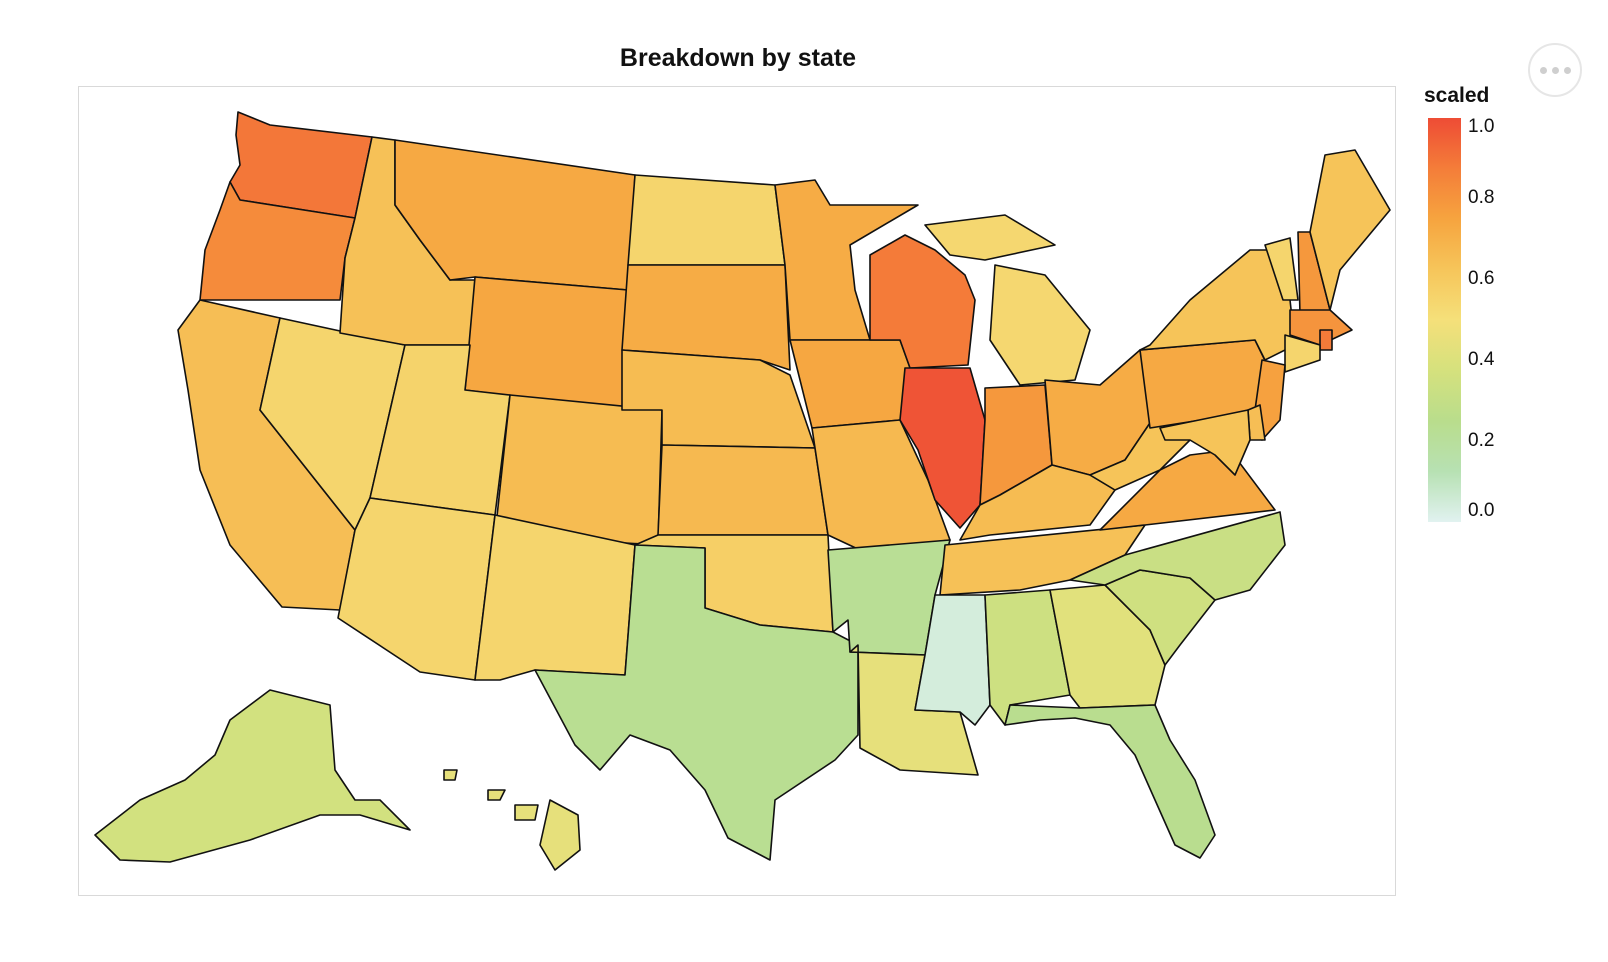 The width and height of the screenshot is (1608, 962). I want to click on state-ma, so click(1321, 327).